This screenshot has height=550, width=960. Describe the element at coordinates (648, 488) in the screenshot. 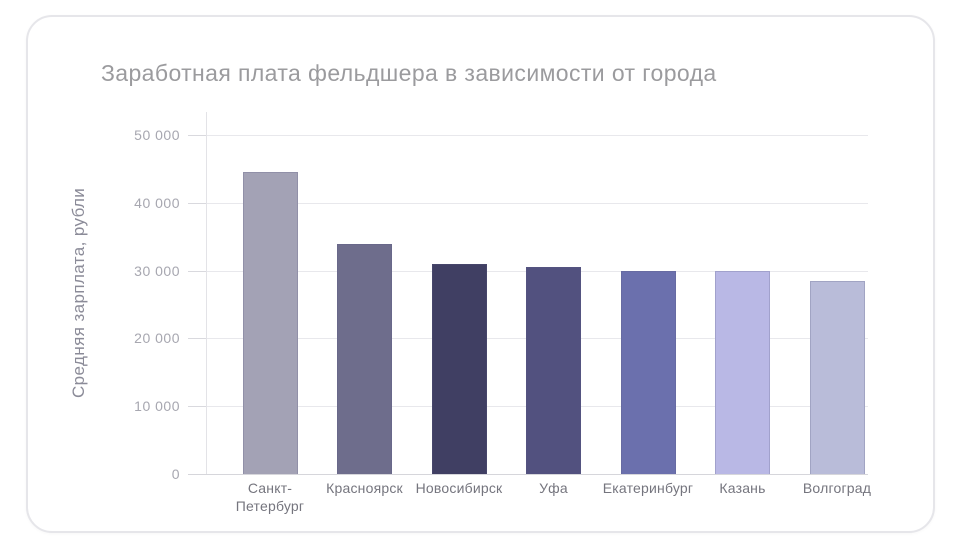

I see `x-axis-label: Екатеринбург` at that location.